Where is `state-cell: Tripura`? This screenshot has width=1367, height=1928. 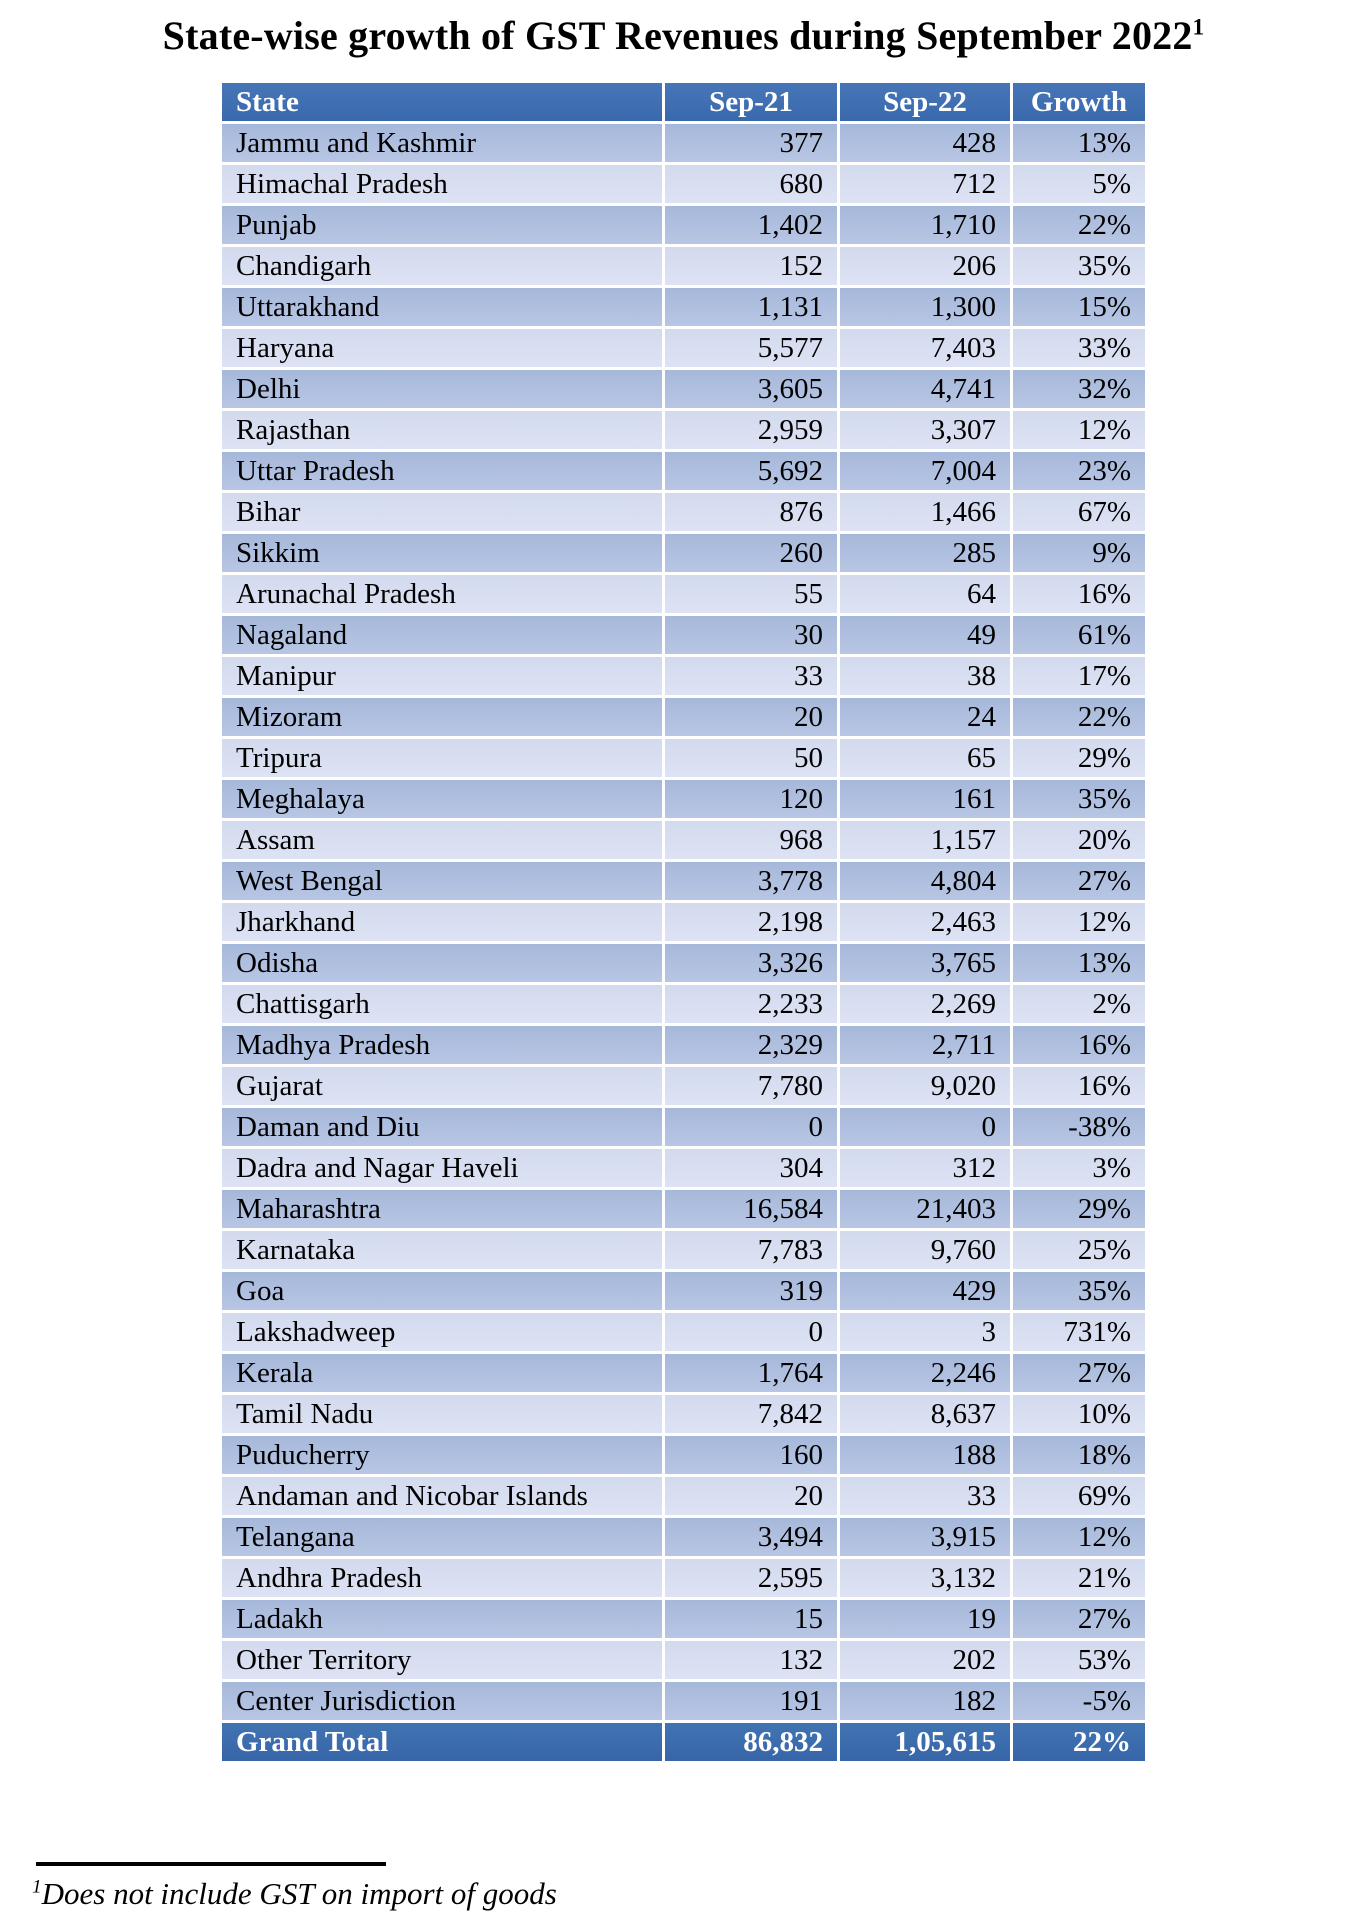
state-cell: Tripura is located at coordinates (442, 758).